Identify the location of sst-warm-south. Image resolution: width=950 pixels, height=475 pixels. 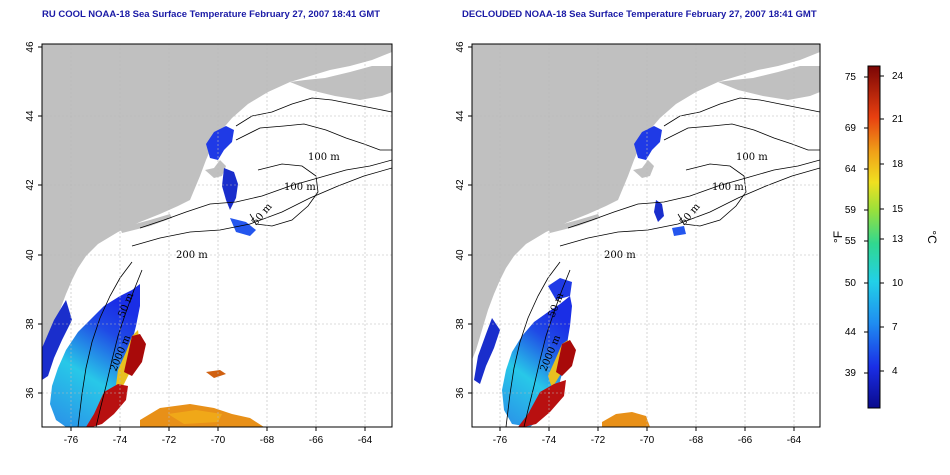
(626, 419).